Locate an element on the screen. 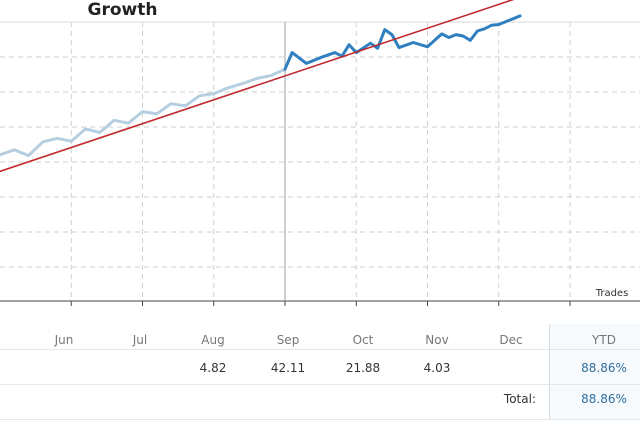  x-axis-ticks: 60708090100110120130140 is located at coordinates (320, 303).